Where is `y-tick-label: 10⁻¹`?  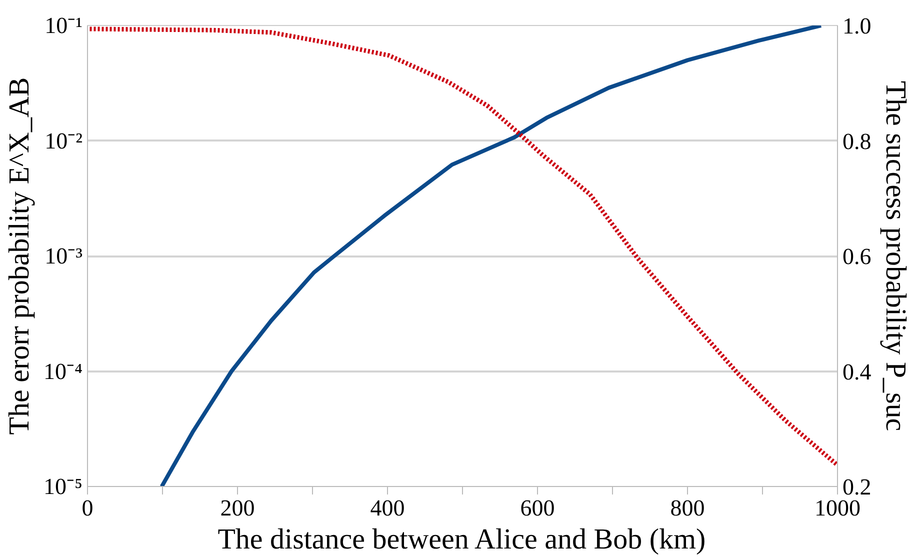 y-tick-label: 10⁻¹ is located at coordinates (63, 25).